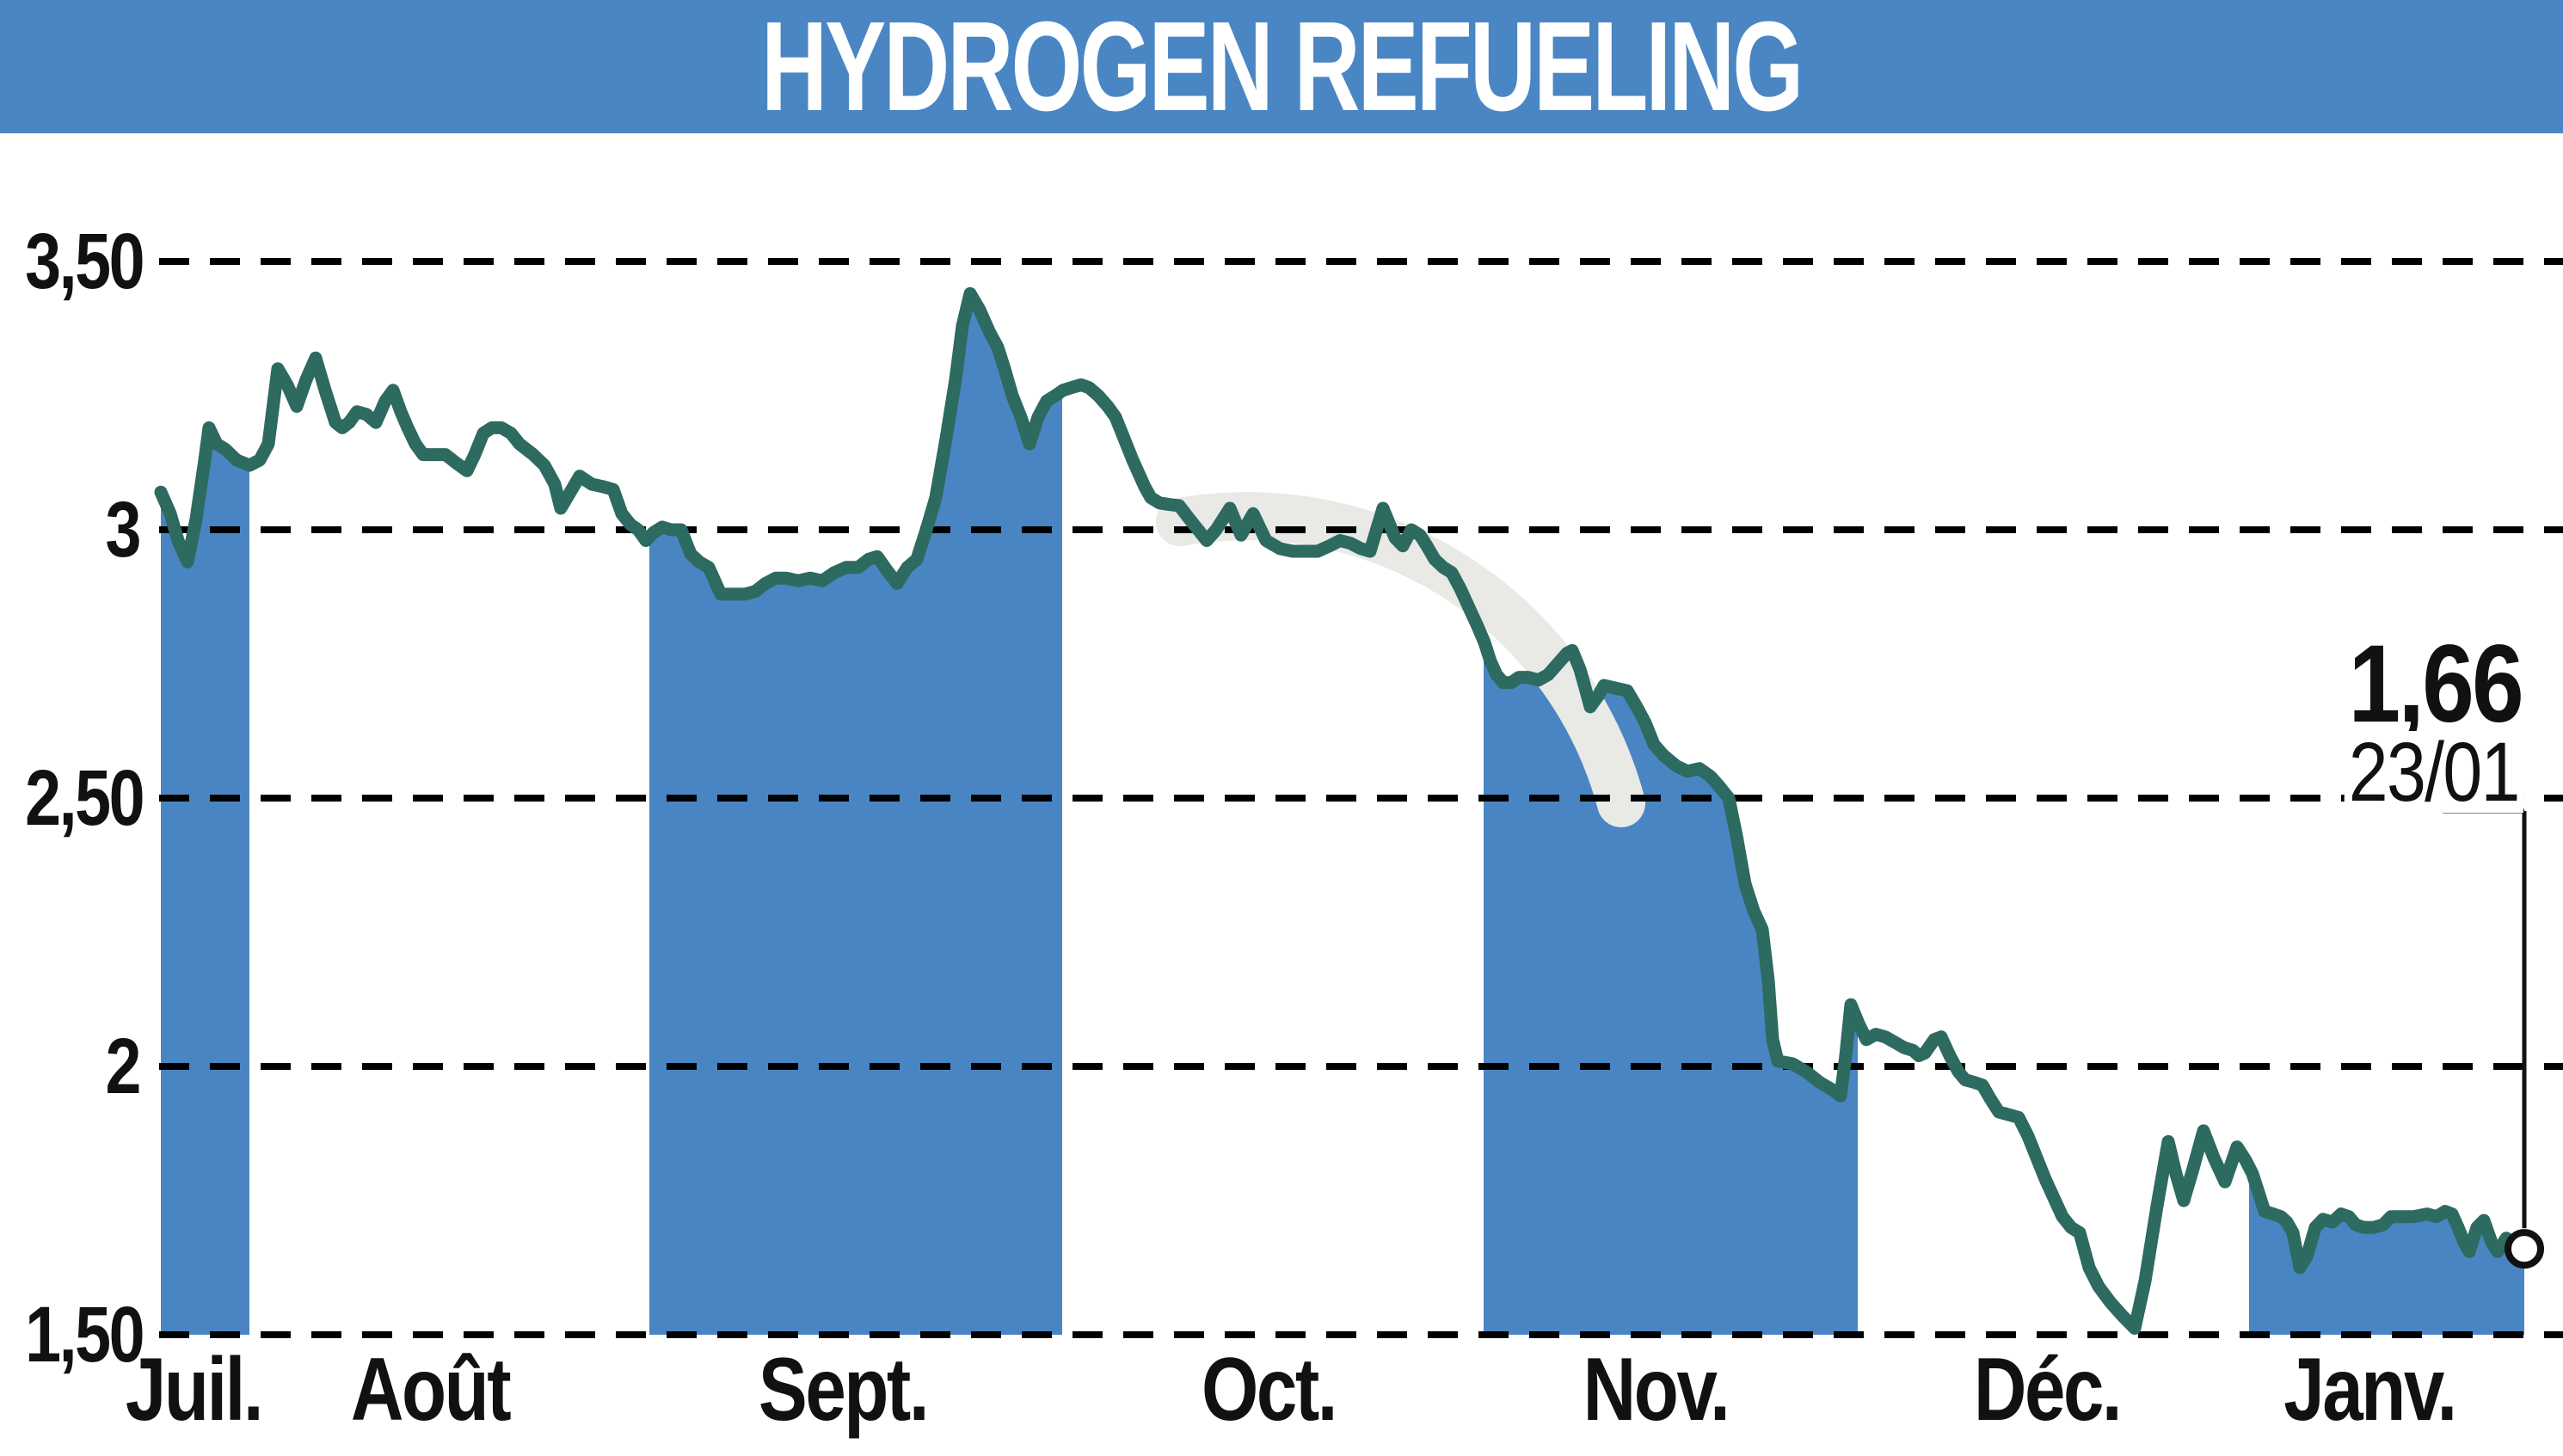 The width and height of the screenshot is (2563, 1456). What do you see at coordinates (1269, 1390) in the screenshot?
I see `x-axis-month-label: Oct.` at bounding box center [1269, 1390].